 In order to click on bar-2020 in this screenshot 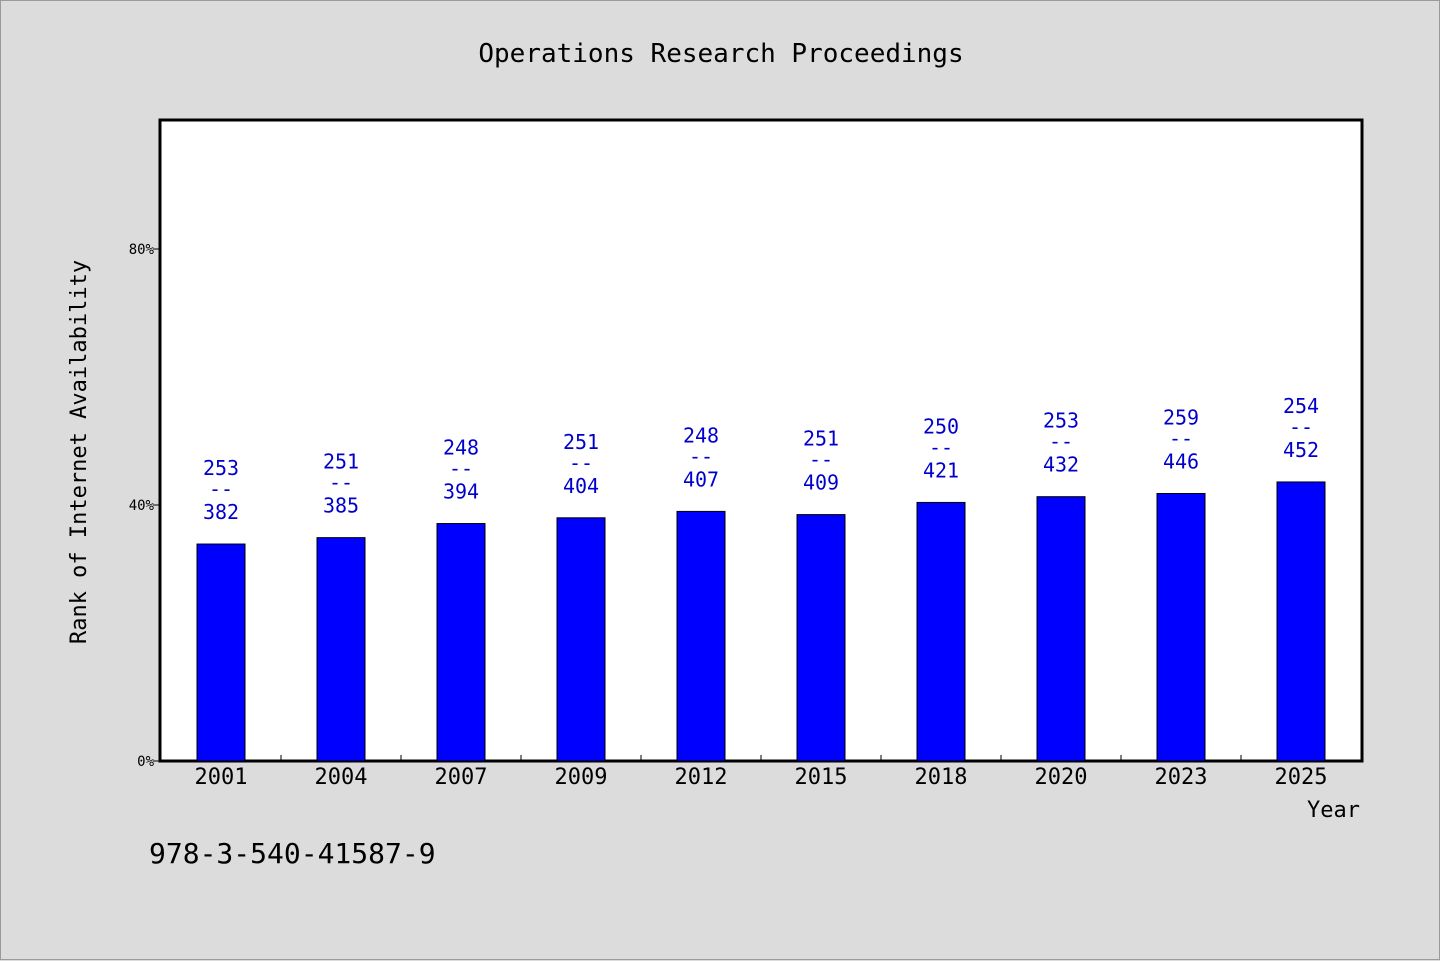, I will do `click(1061, 629)`.